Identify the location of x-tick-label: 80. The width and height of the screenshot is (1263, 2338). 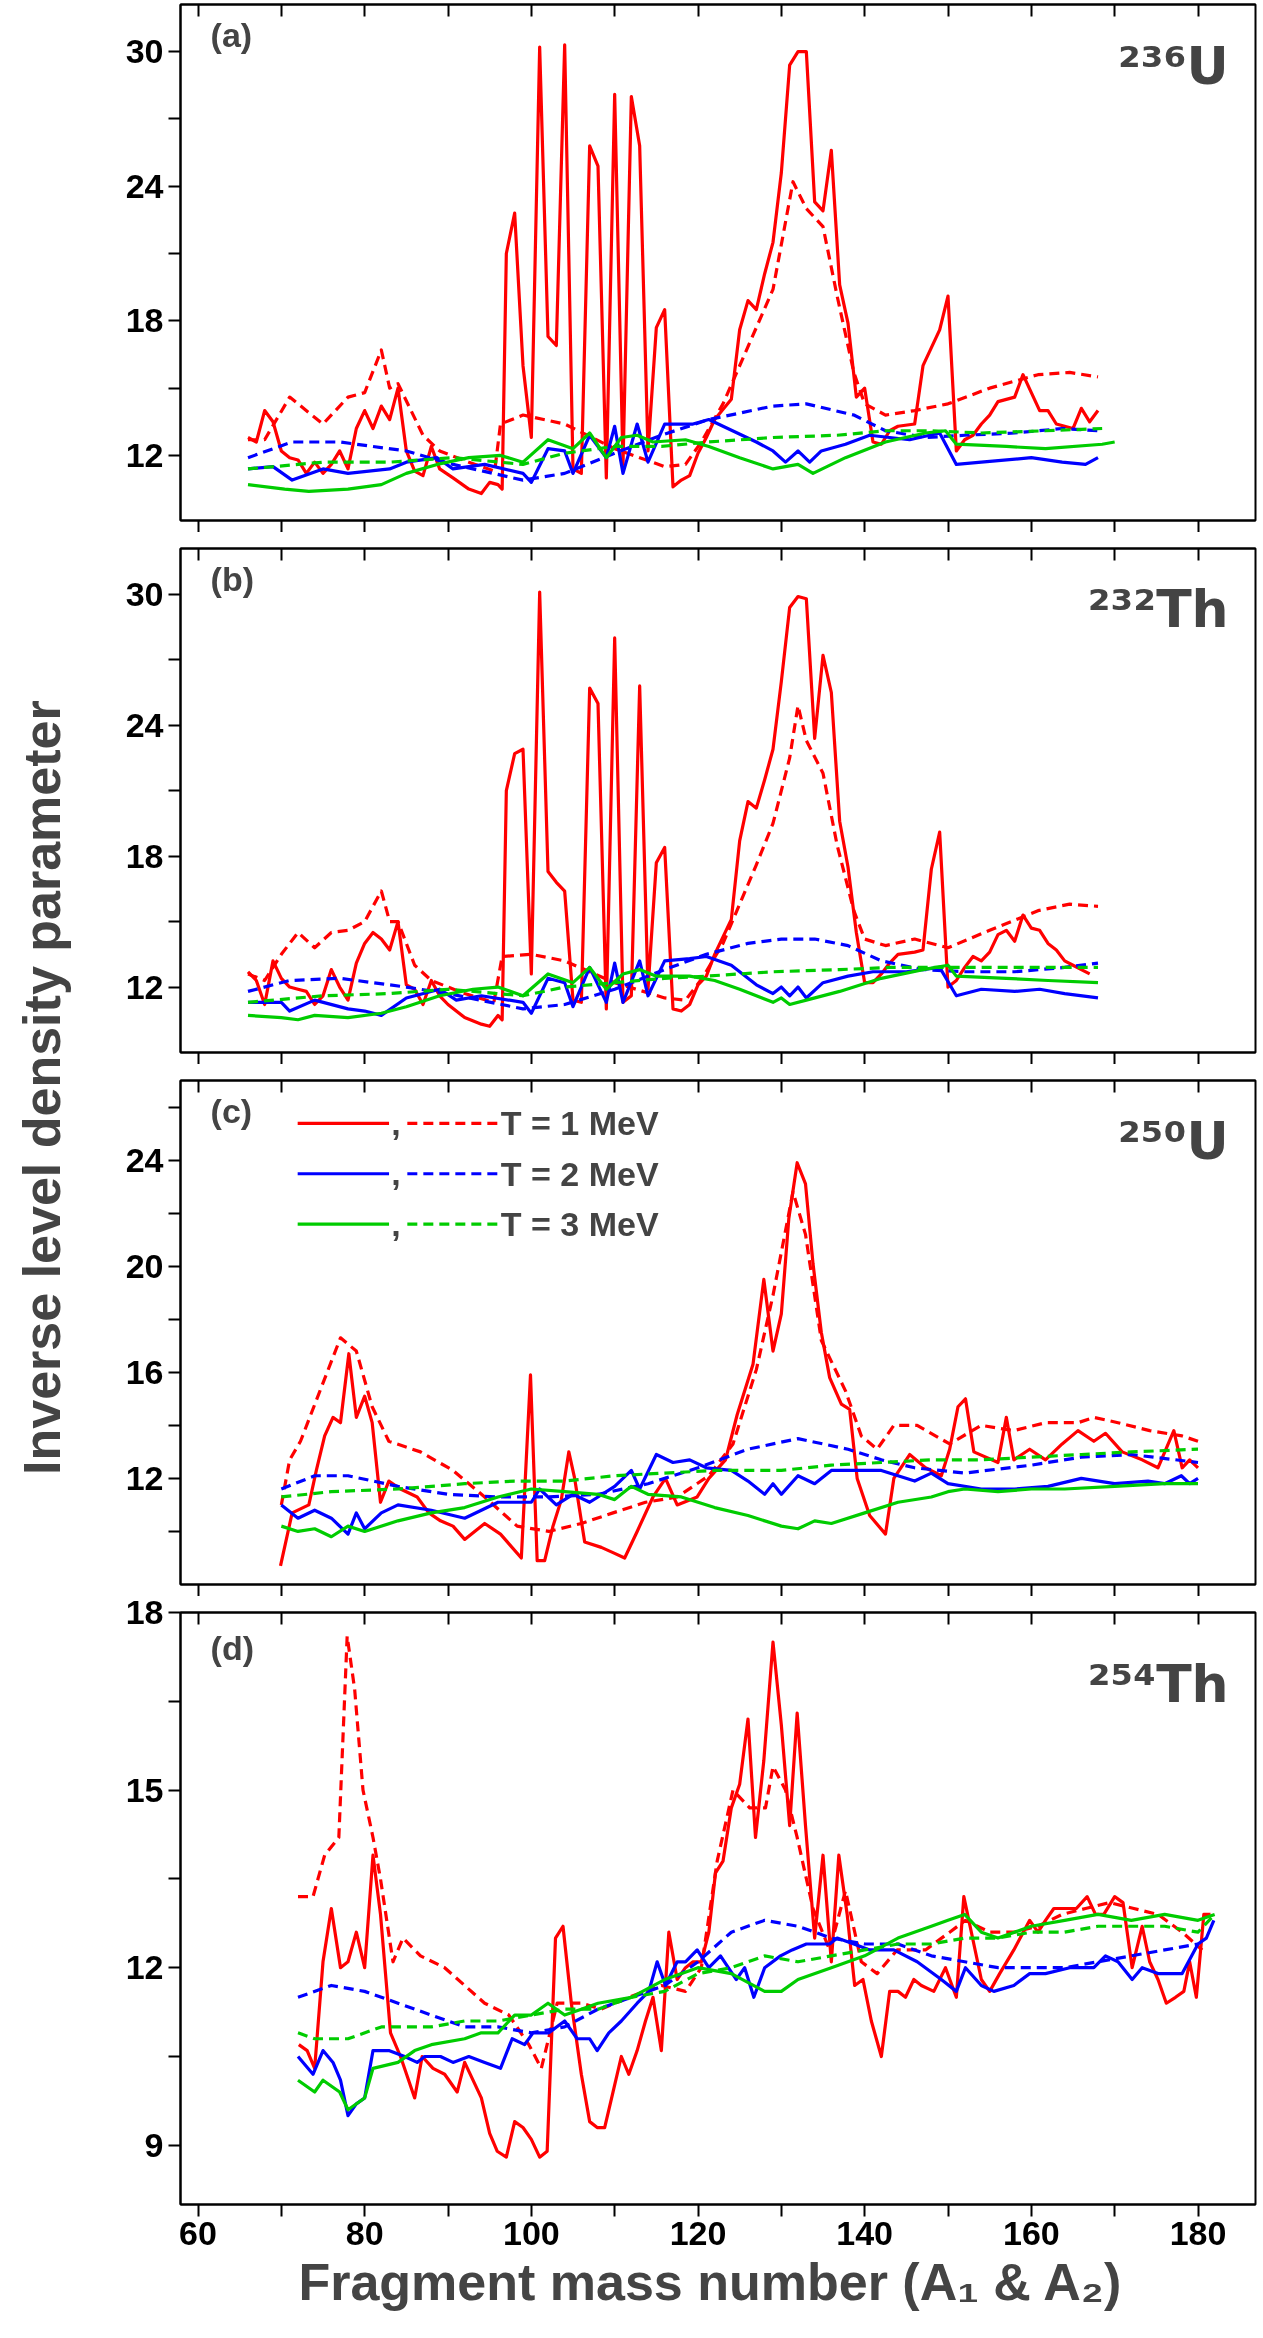
(364, 2232).